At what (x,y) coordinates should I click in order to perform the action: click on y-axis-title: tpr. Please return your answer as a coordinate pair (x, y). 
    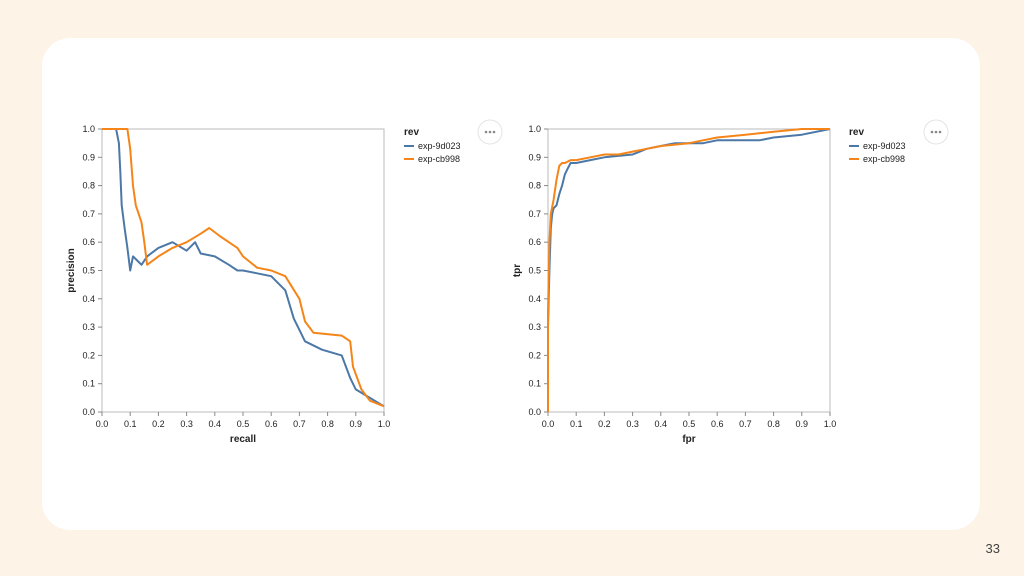
    Looking at the image, I should click on (517, 270).